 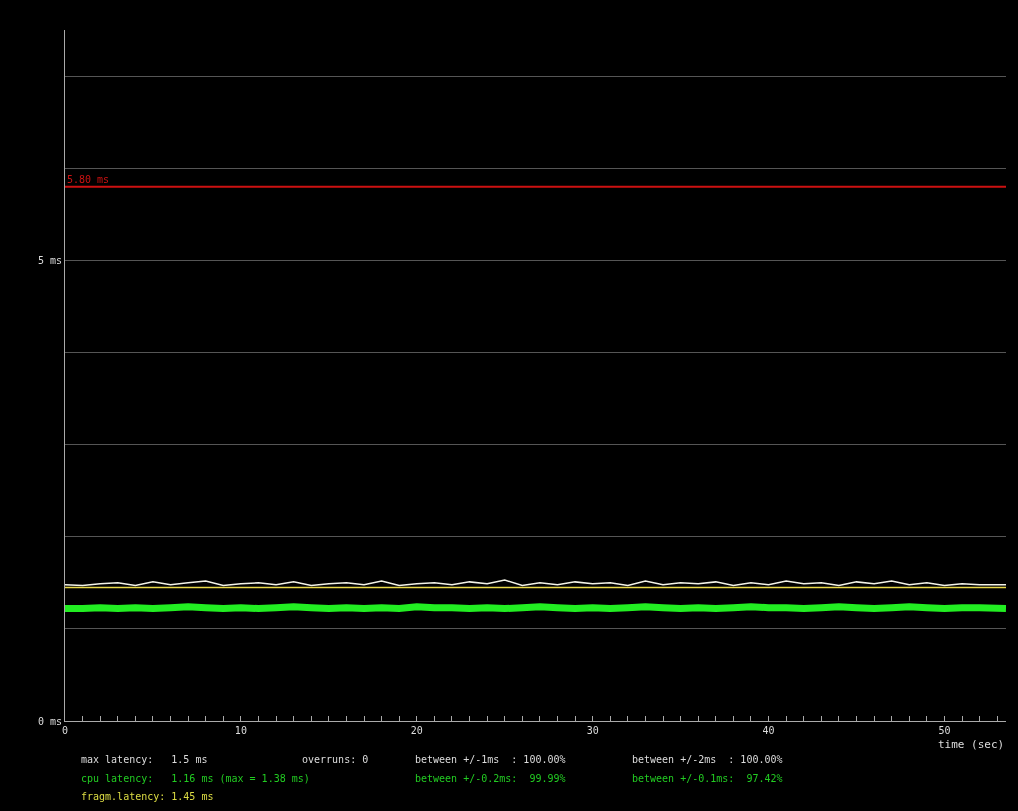 What do you see at coordinates (147, 796) in the screenshot?
I see `text: fragm.latency: 1.45 ms` at bounding box center [147, 796].